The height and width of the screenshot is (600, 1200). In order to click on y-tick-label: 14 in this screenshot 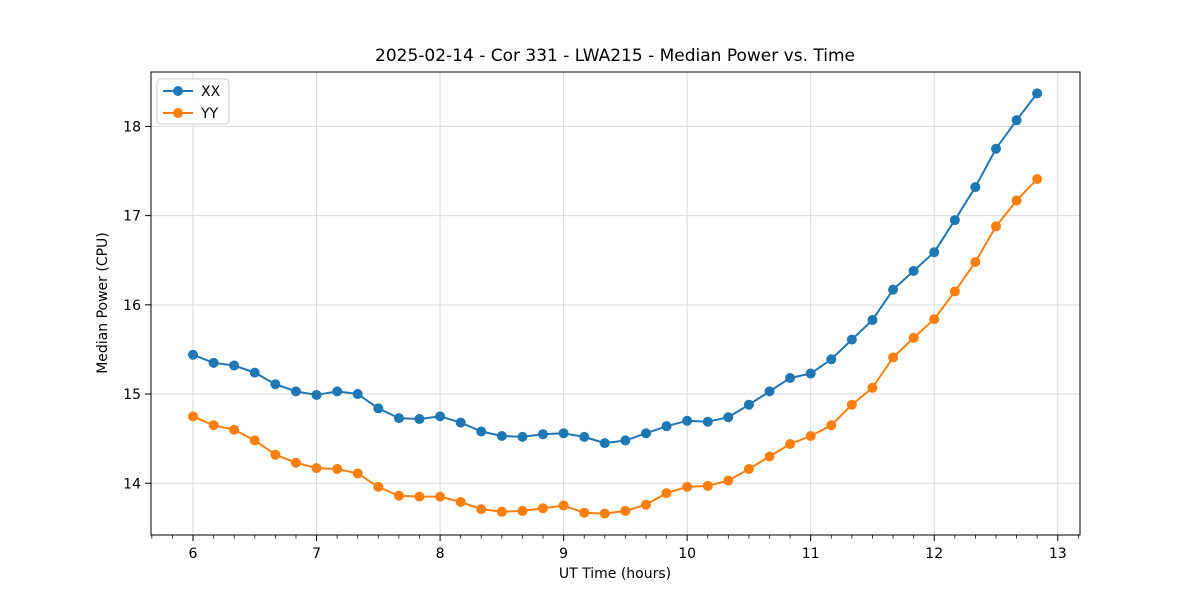, I will do `click(132, 484)`.